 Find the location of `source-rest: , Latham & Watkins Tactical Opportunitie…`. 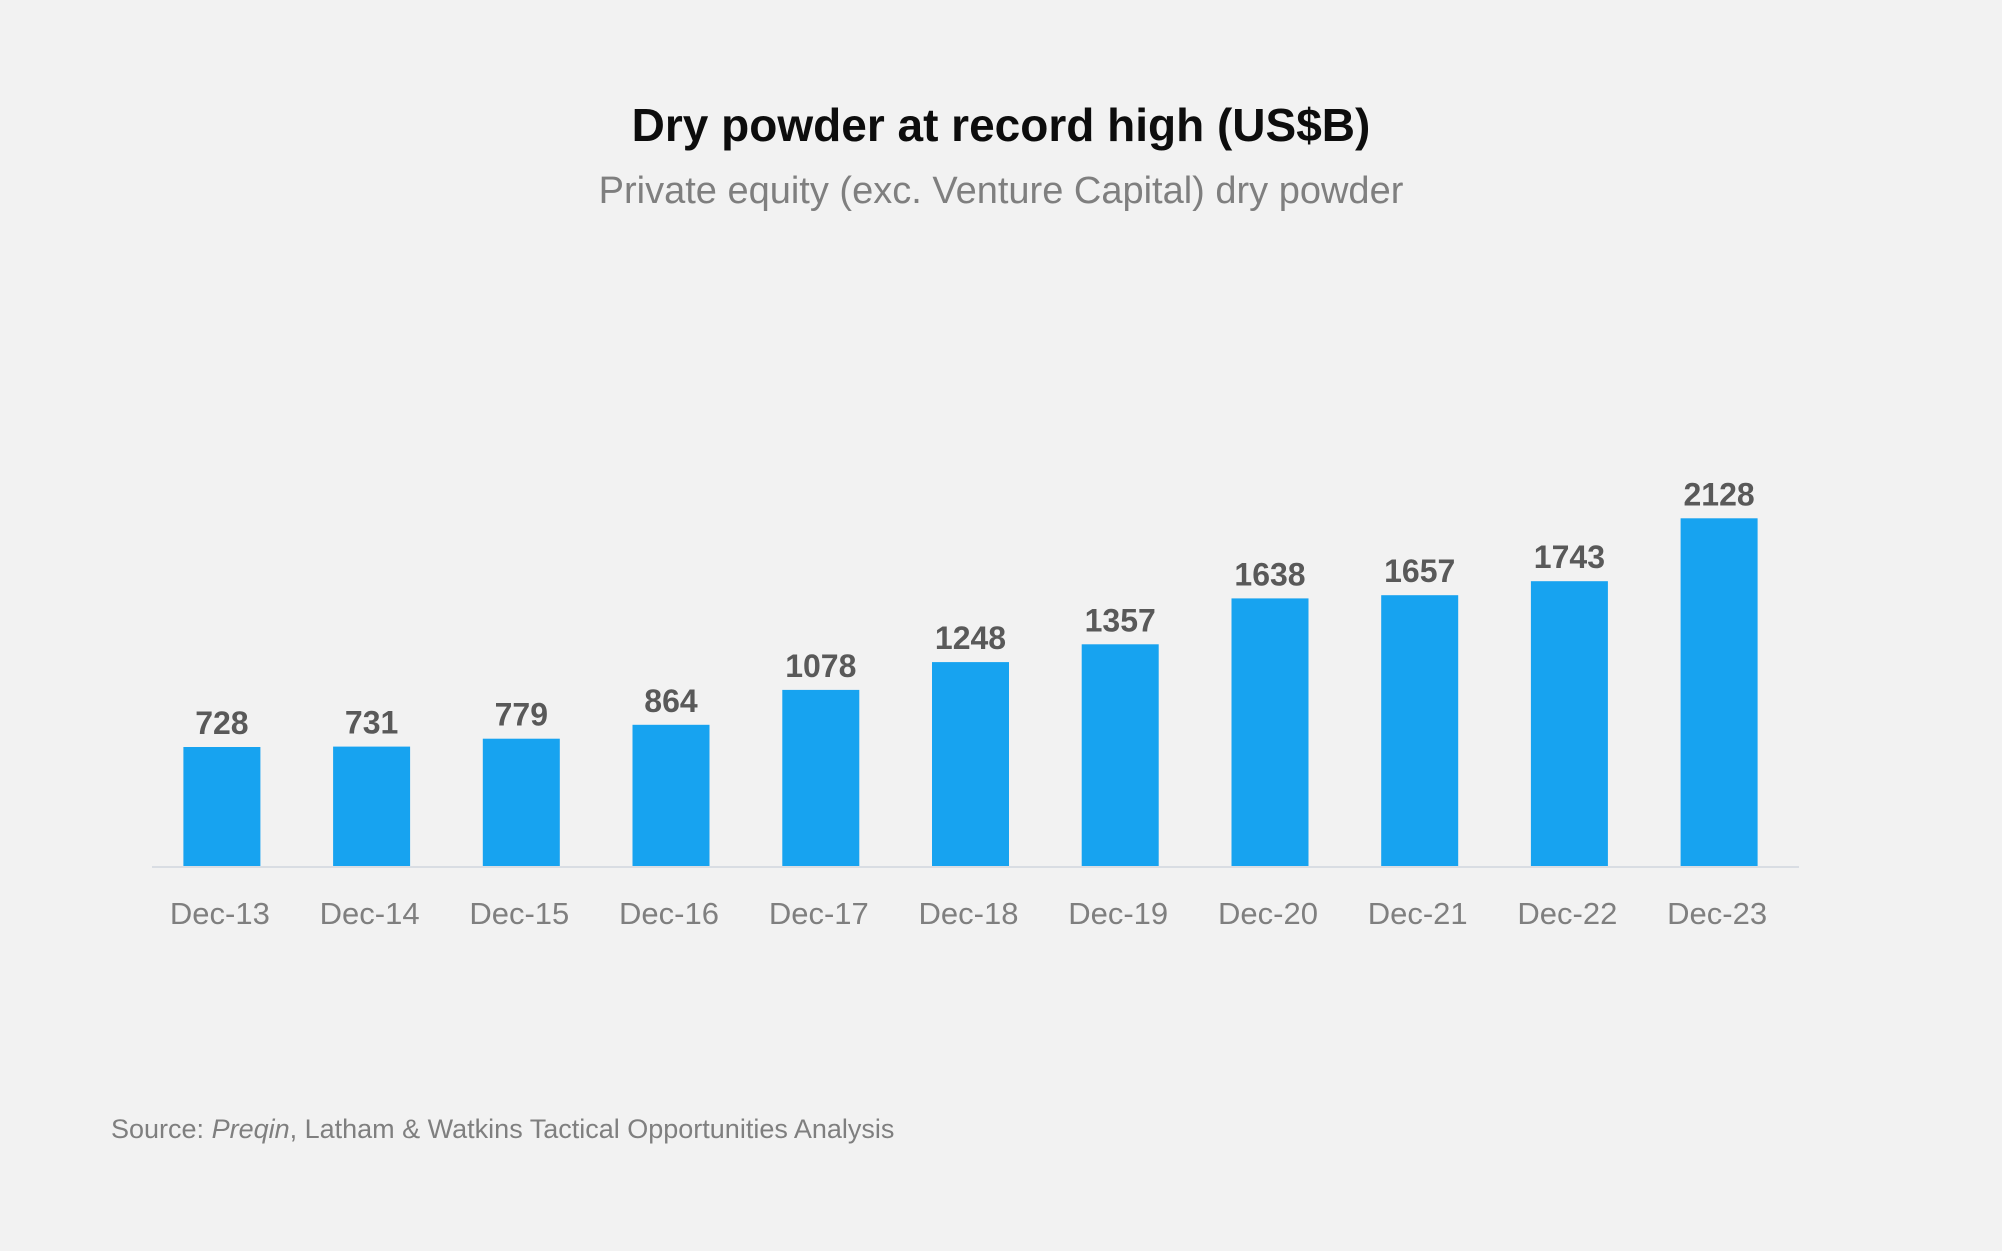

source-rest: , Latham & Watkins Tactical Opportunitie… is located at coordinates (592, 1129).